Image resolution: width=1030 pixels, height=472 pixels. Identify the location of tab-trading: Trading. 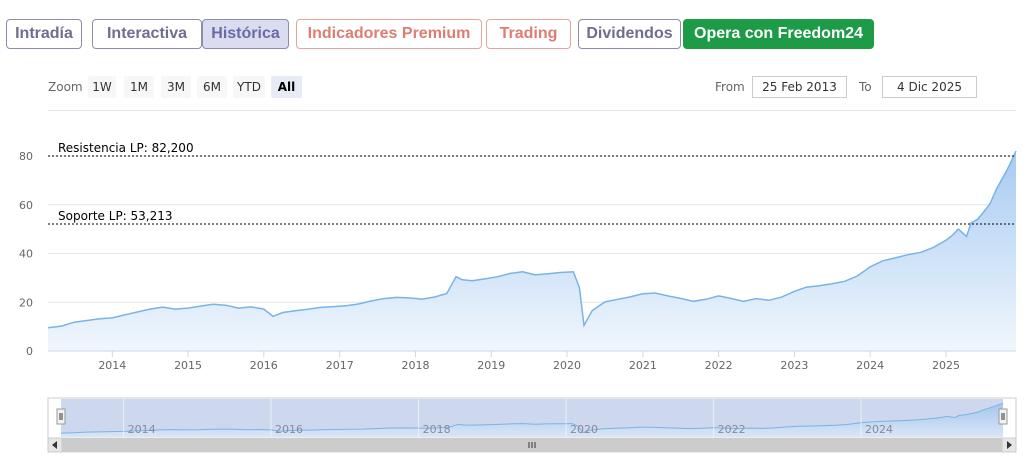
(528, 34).